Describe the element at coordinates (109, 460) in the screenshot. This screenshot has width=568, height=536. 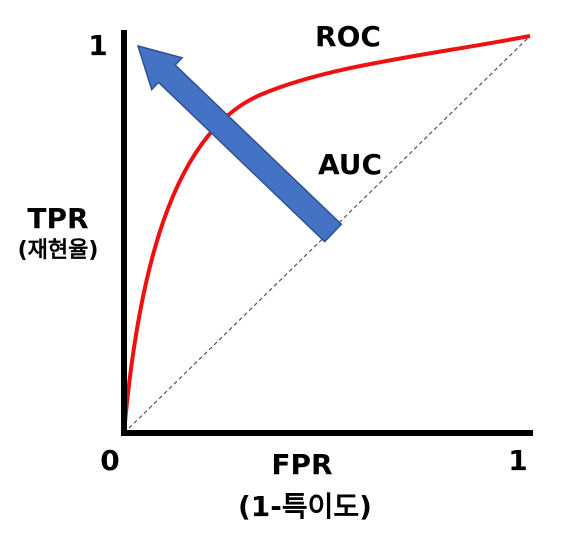
I see `origin-label: 0` at that location.